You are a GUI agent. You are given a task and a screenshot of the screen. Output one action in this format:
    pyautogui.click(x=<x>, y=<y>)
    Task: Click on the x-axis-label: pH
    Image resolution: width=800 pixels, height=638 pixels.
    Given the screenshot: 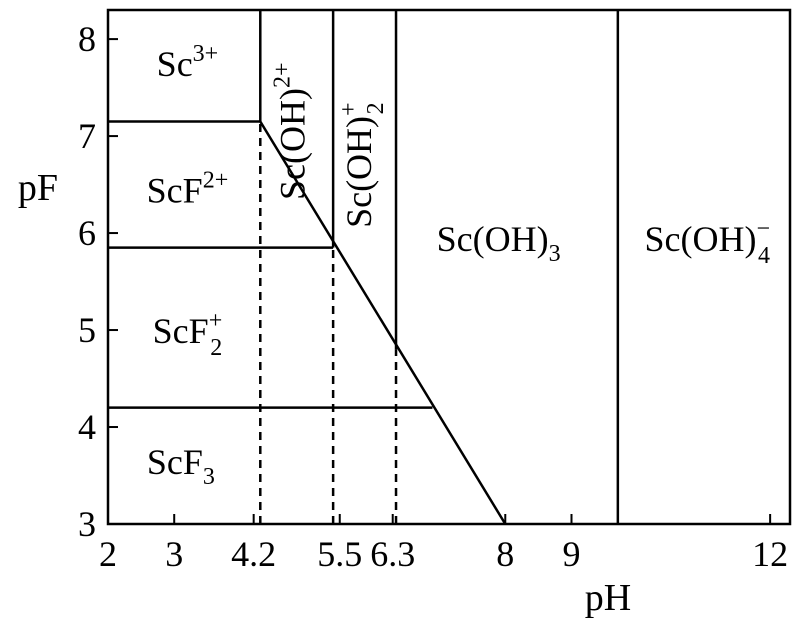 What is the action you would take?
    pyautogui.click(x=608, y=598)
    